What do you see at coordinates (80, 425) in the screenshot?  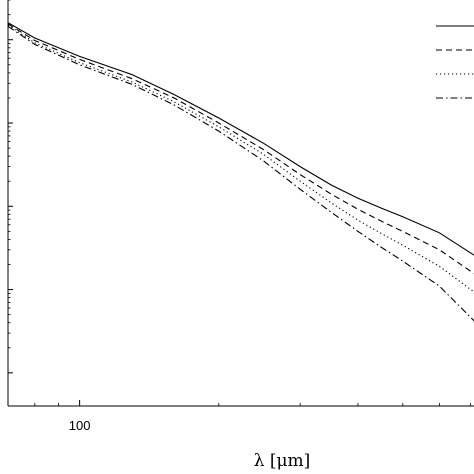 I see `x-tick-label: 100` at bounding box center [80, 425].